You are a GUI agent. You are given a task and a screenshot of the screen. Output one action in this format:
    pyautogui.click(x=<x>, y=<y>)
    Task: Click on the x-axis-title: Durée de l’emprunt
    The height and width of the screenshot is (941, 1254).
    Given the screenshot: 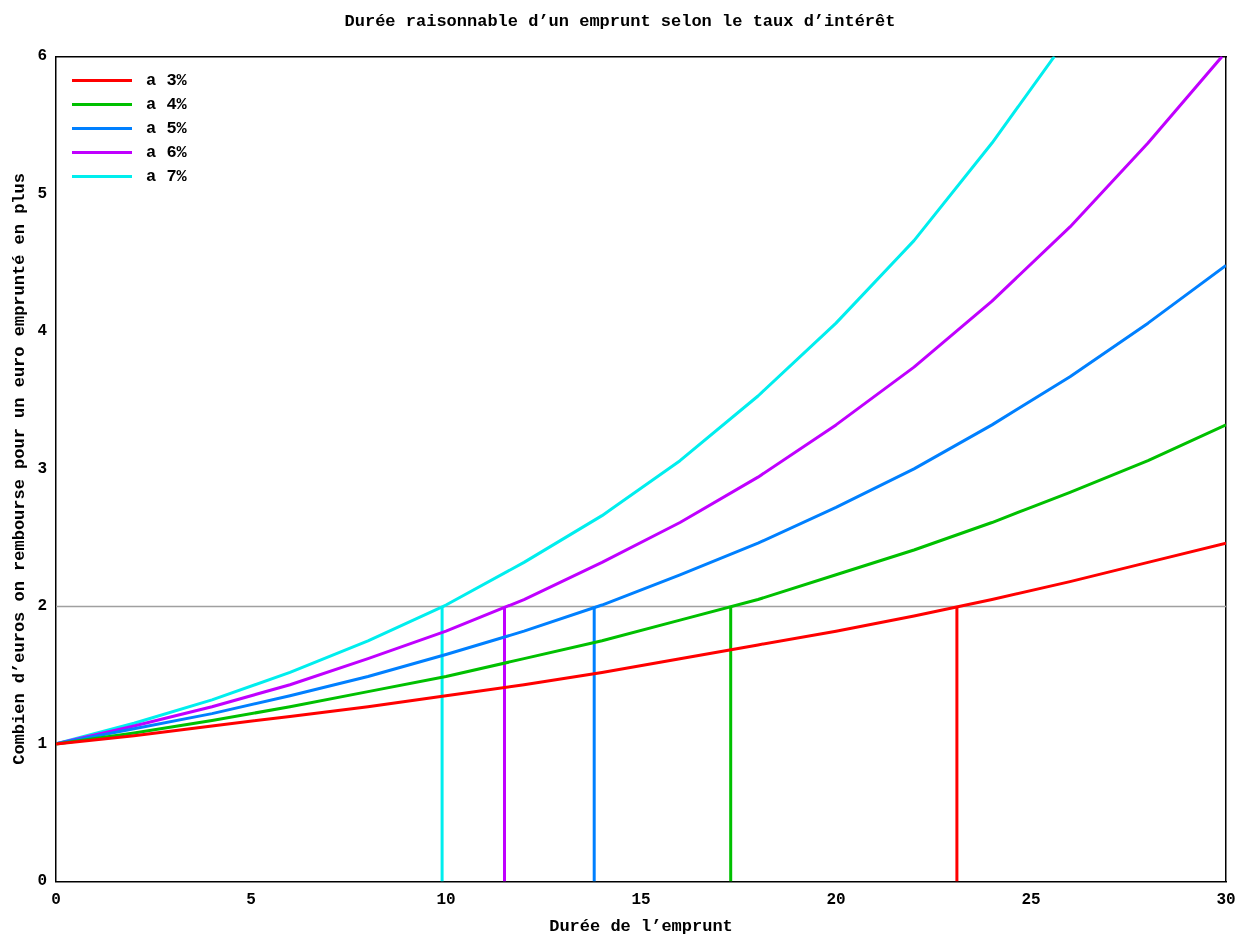 What is the action you would take?
    pyautogui.click(x=641, y=927)
    